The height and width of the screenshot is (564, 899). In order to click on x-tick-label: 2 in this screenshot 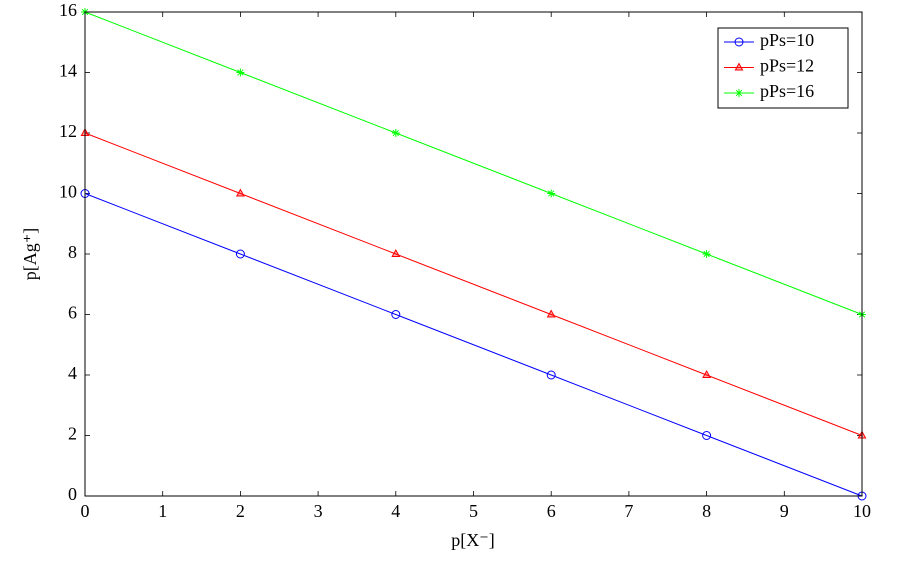, I will do `click(240, 511)`.